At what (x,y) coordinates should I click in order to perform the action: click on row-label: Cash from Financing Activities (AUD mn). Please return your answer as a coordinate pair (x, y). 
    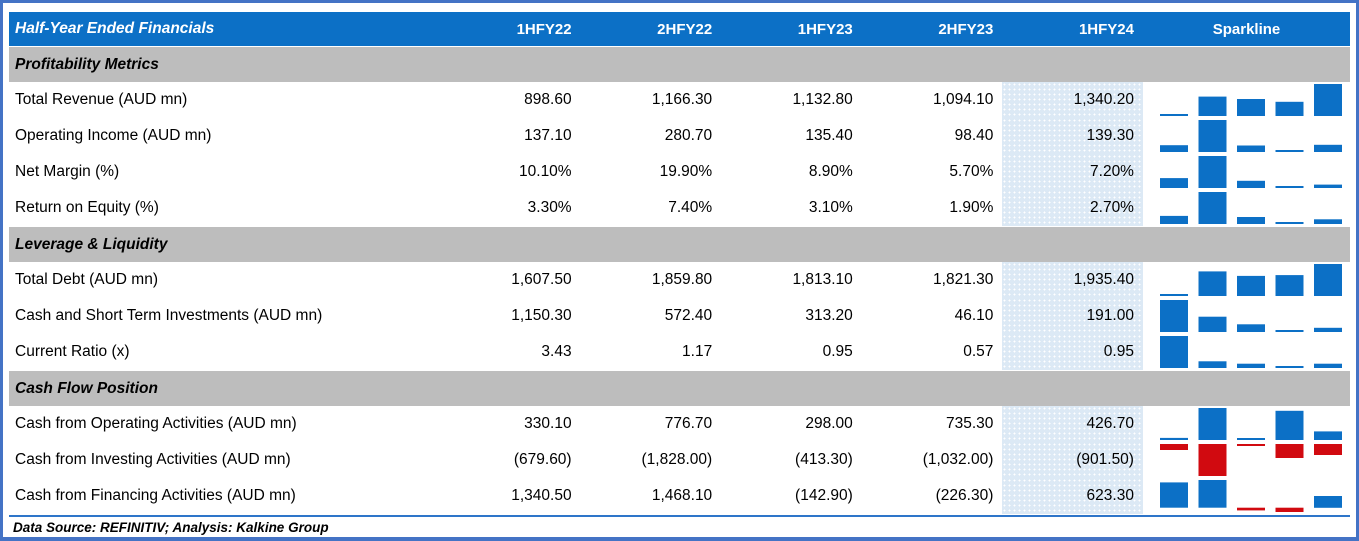
    Looking at the image, I should click on (155, 495).